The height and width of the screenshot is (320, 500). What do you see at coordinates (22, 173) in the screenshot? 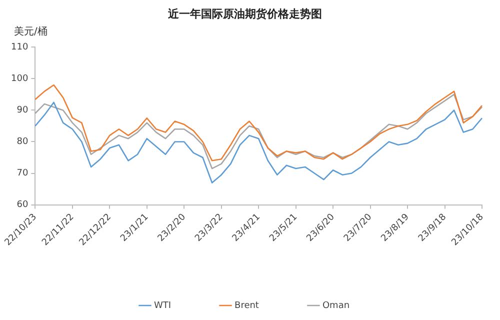
I see `y-tick-label: 70` at bounding box center [22, 173].